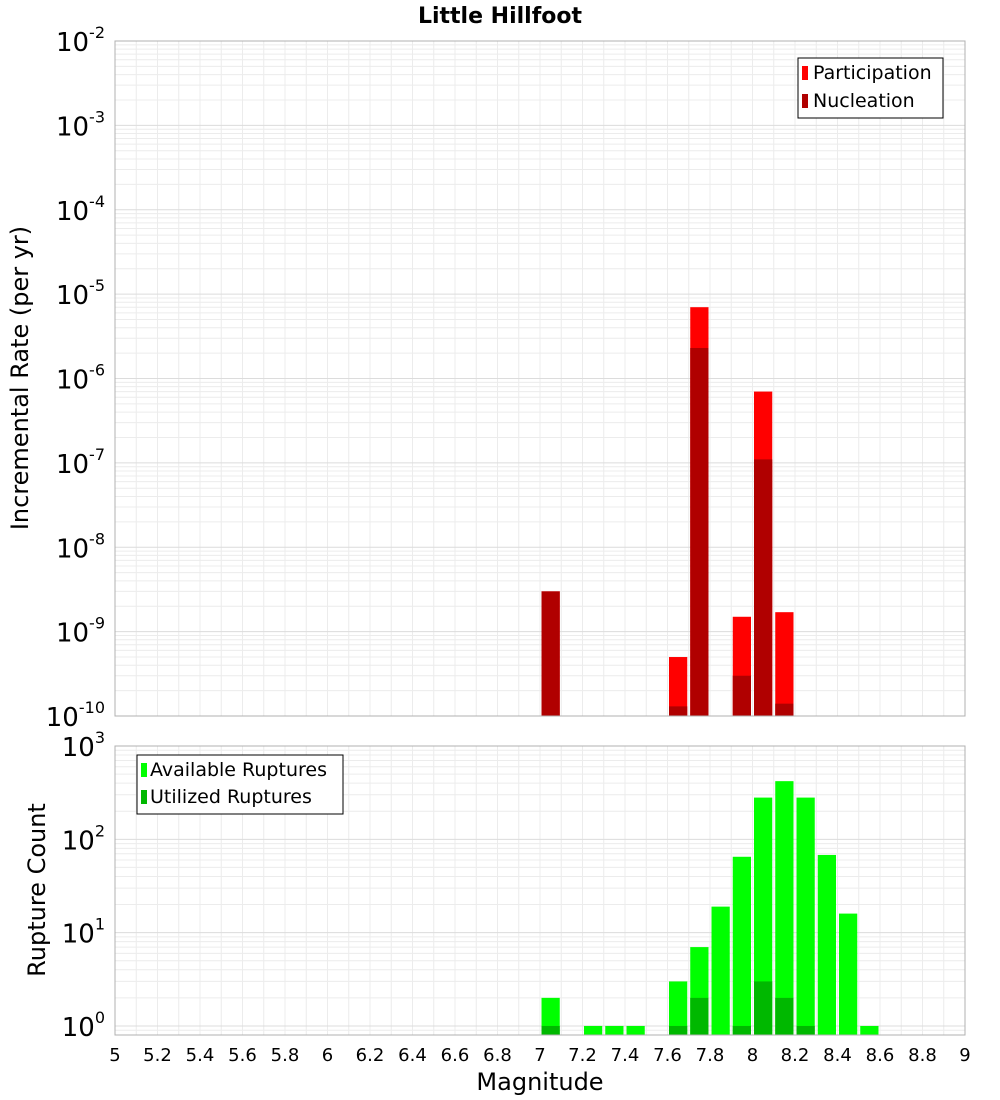 The image size is (1000, 1100). What do you see at coordinates (83, 885) in the screenshot?
I see `bottom-y-ticks: 10⁰ 10¹ 10² 10³` at bounding box center [83, 885].